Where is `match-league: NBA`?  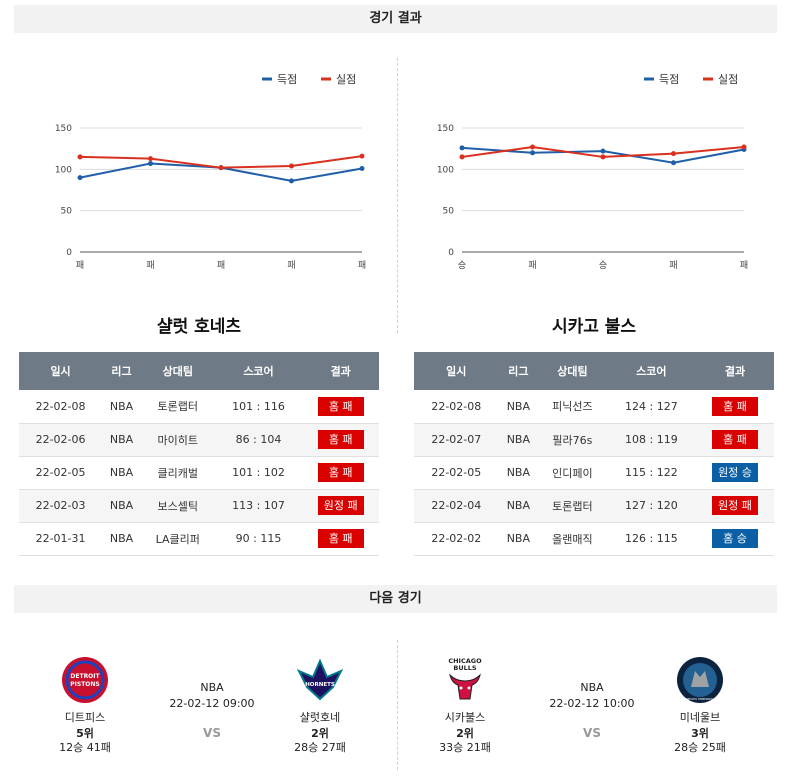
match-league: NBA is located at coordinates (592, 687).